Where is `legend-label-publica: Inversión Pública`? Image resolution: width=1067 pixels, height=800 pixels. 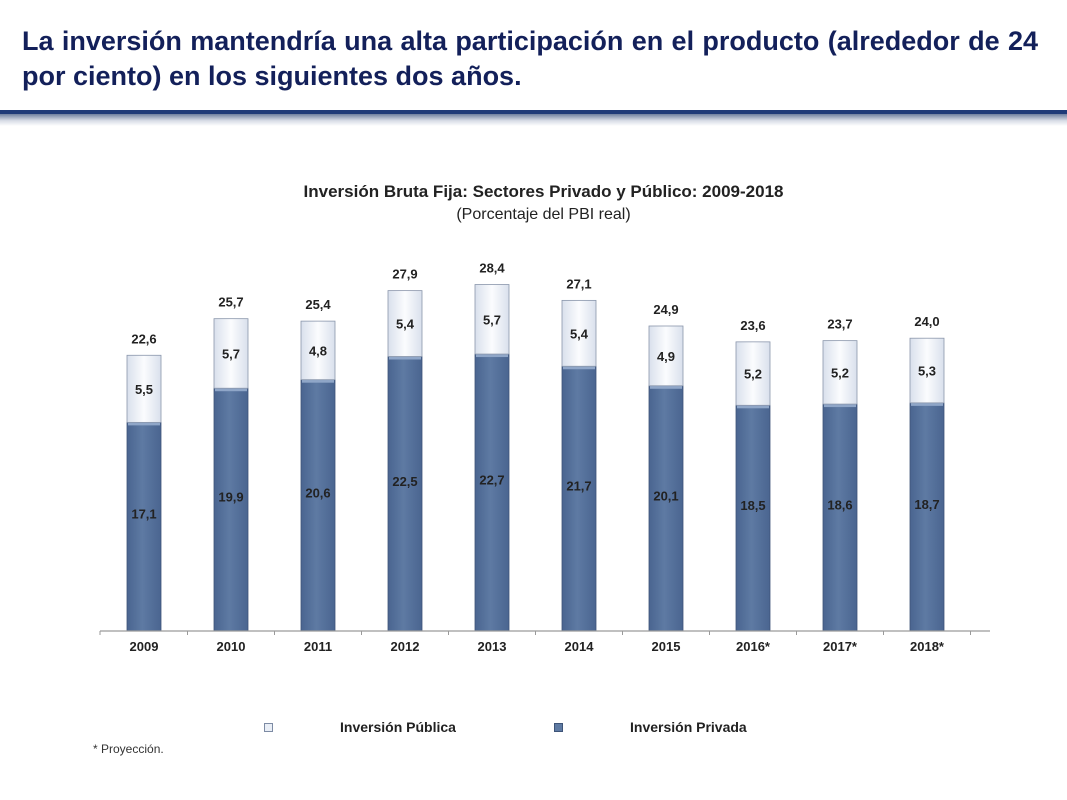 legend-label-publica: Inversión Pública is located at coordinates (398, 727).